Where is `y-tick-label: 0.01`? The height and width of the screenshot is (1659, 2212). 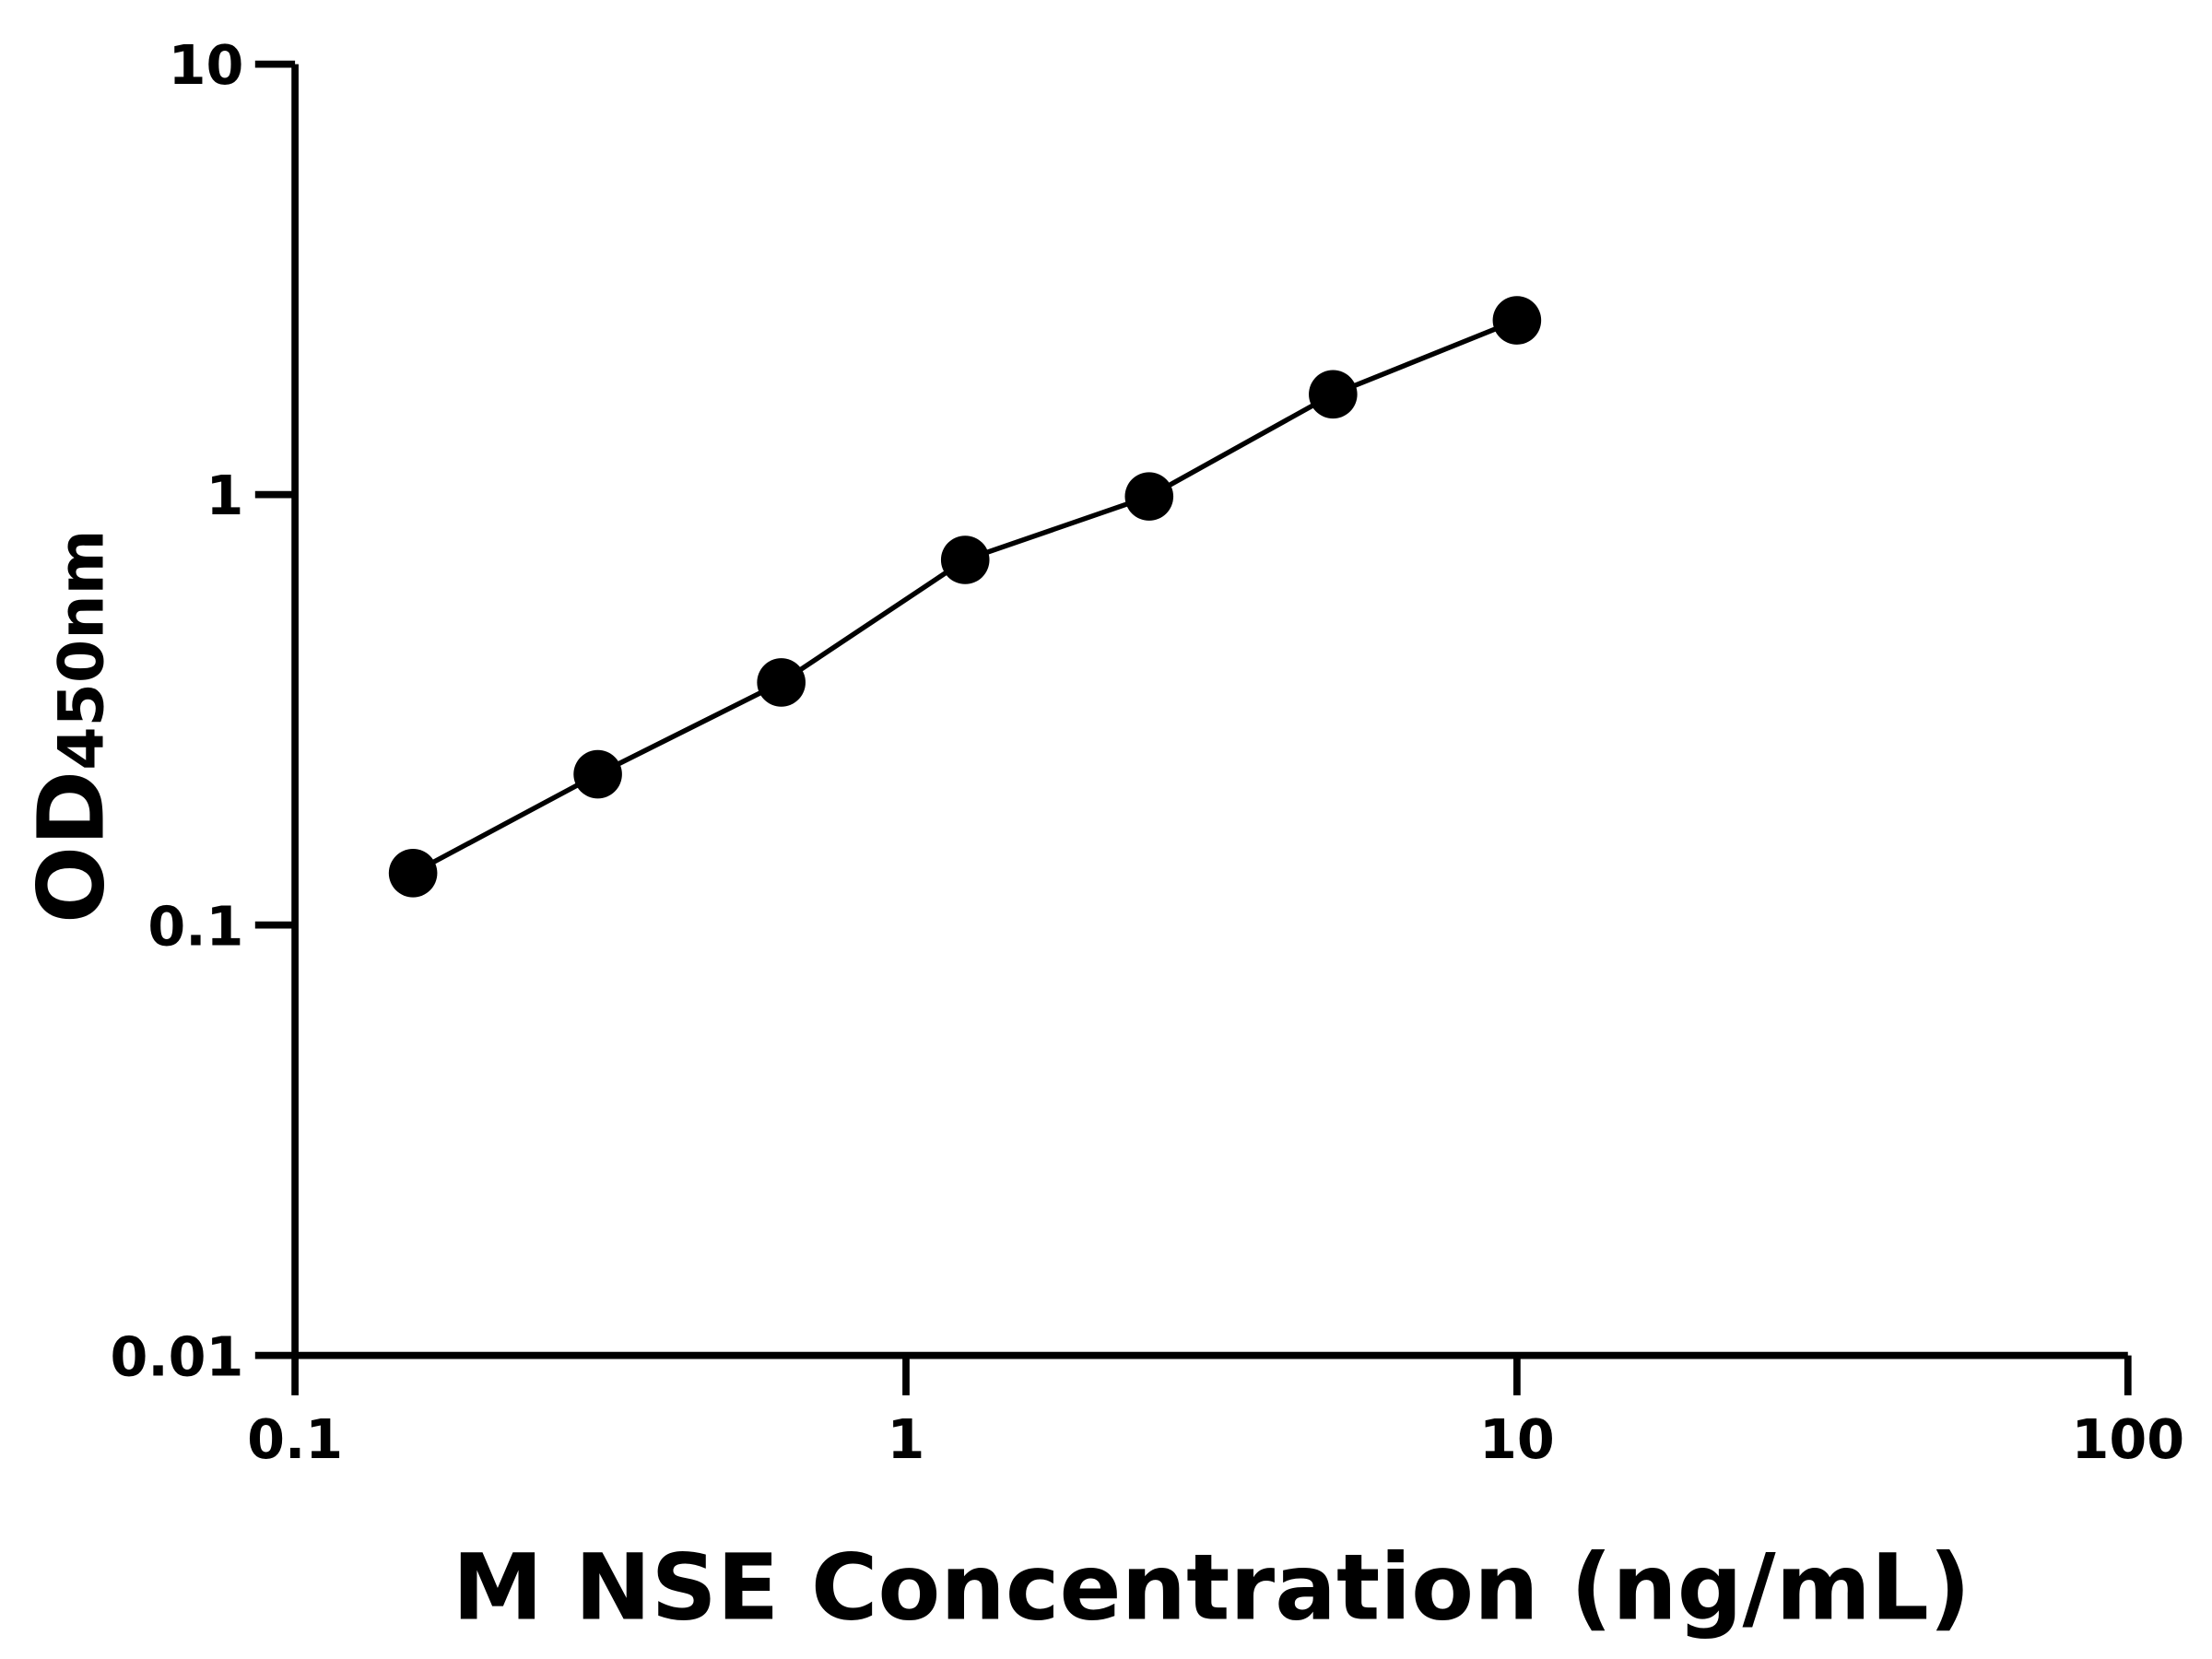
y-tick-label: 0.01 is located at coordinates (176, 1356).